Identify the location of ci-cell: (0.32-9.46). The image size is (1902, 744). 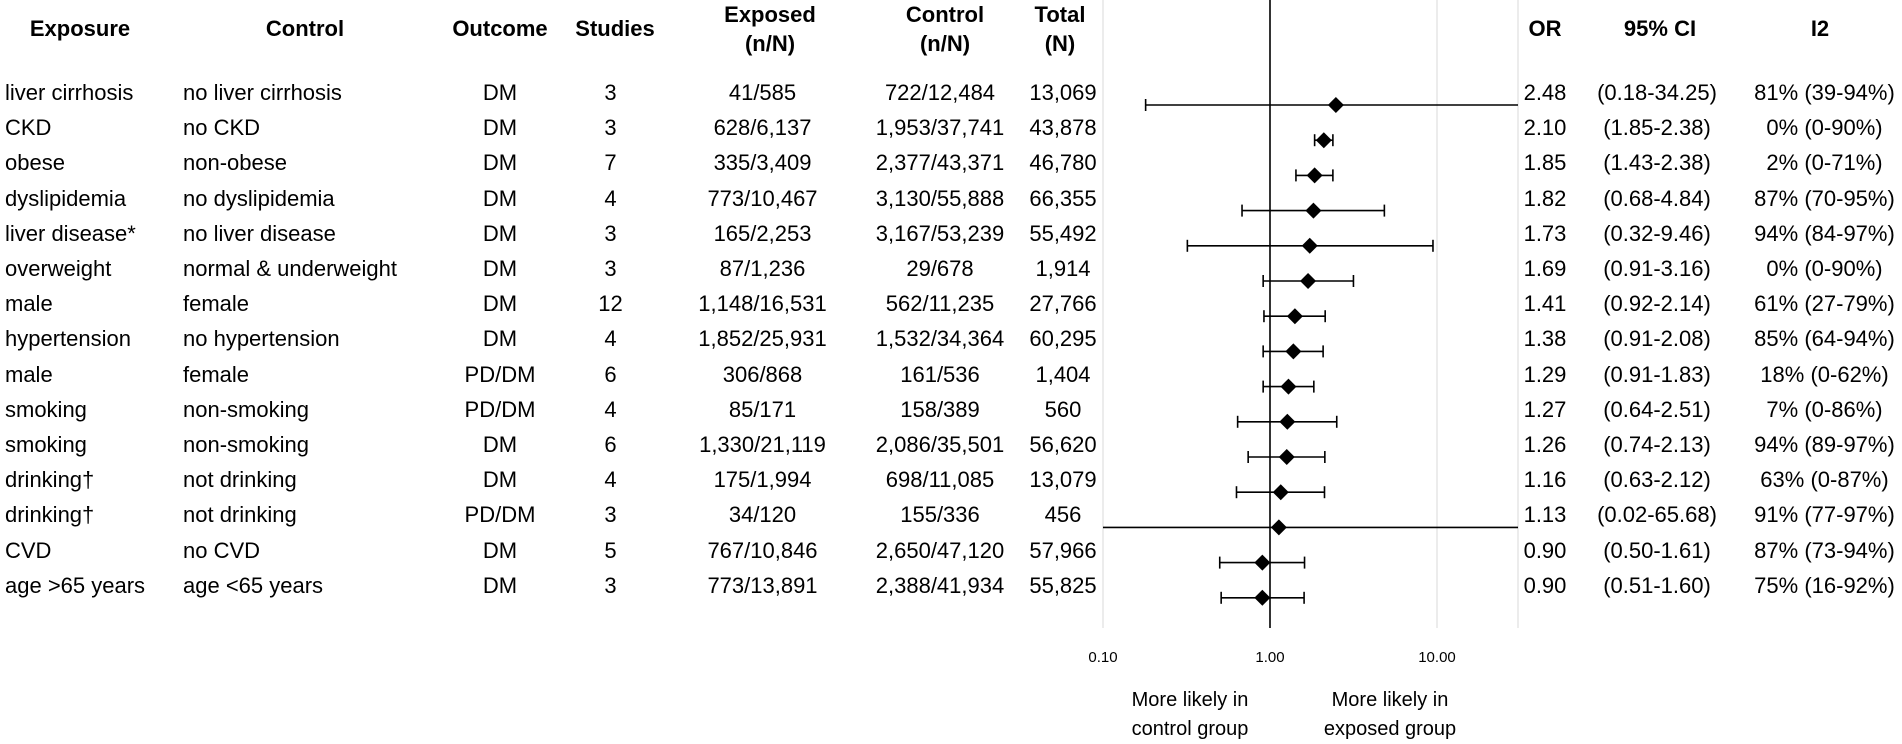
(1657, 233).